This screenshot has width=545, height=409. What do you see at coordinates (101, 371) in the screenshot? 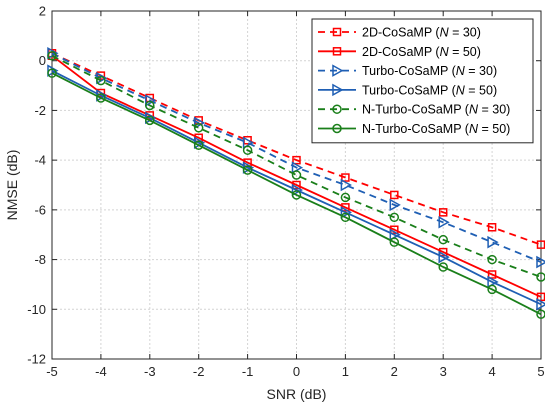
I see `x-tick-label: -4` at bounding box center [101, 371].